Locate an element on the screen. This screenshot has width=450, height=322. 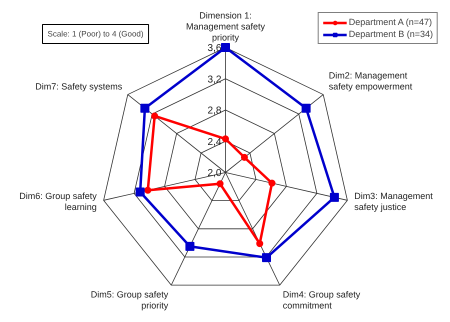
spoke-label: Dim5: Group safety priority is located at coordinates (129, 300).